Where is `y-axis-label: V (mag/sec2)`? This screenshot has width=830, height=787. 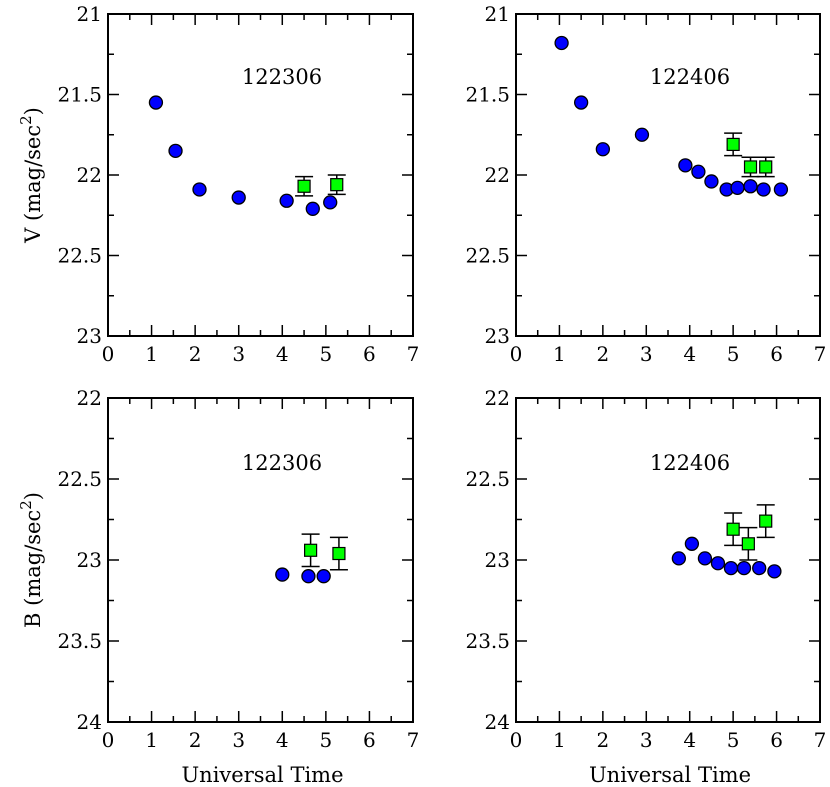 y-axis-label: V (mag/sec2) is located at coordinates (31, 175).